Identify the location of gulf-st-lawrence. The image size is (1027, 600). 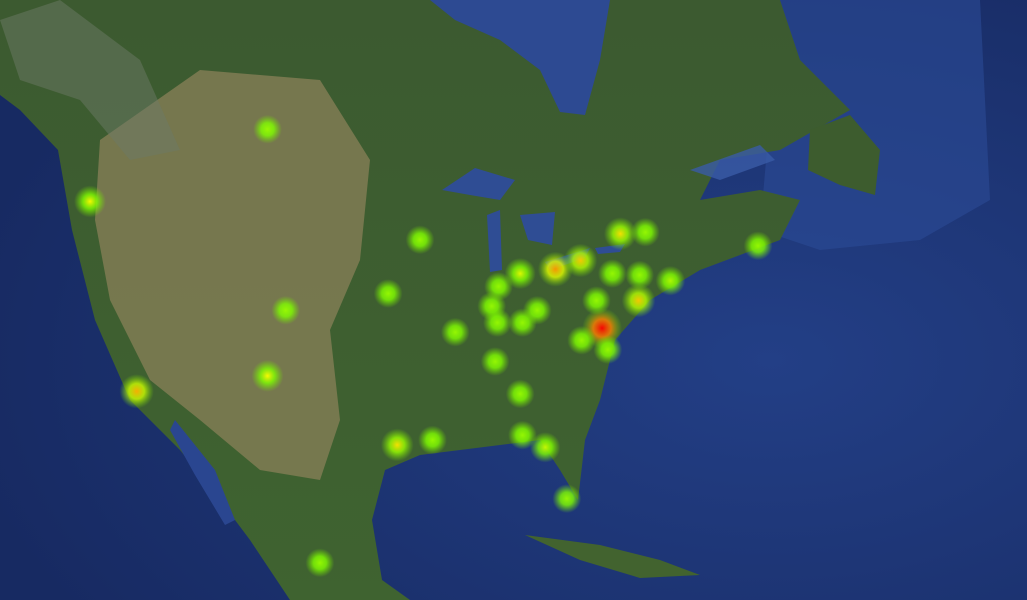
(732, 162).